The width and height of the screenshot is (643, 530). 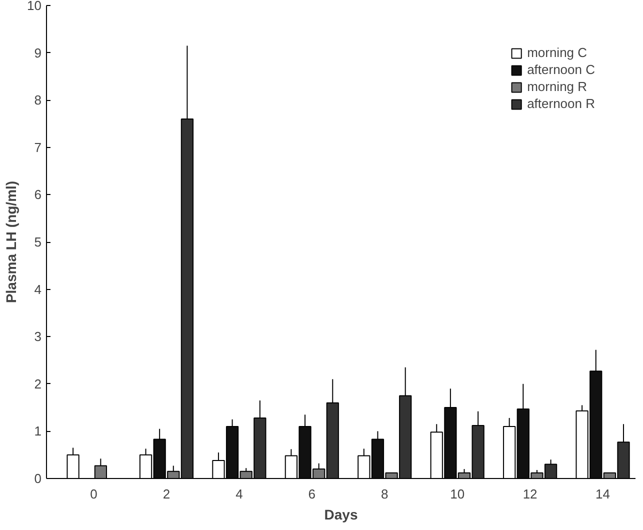 I want to click on legend-label: morning R, so click(x=557, y=86).